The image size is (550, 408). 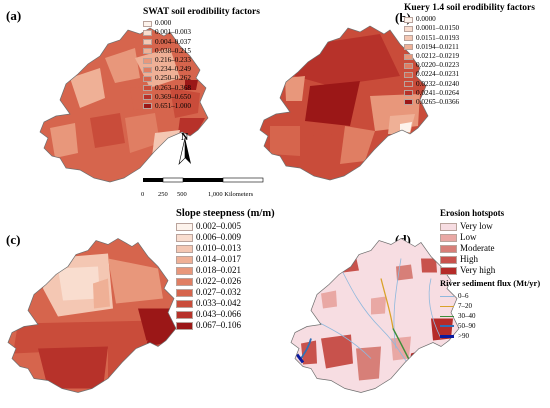 What do you see at coordinates (201, 32) in the screenshot?
I see `legend-class: 0.001–0.003` at bounding box center [201, 32].